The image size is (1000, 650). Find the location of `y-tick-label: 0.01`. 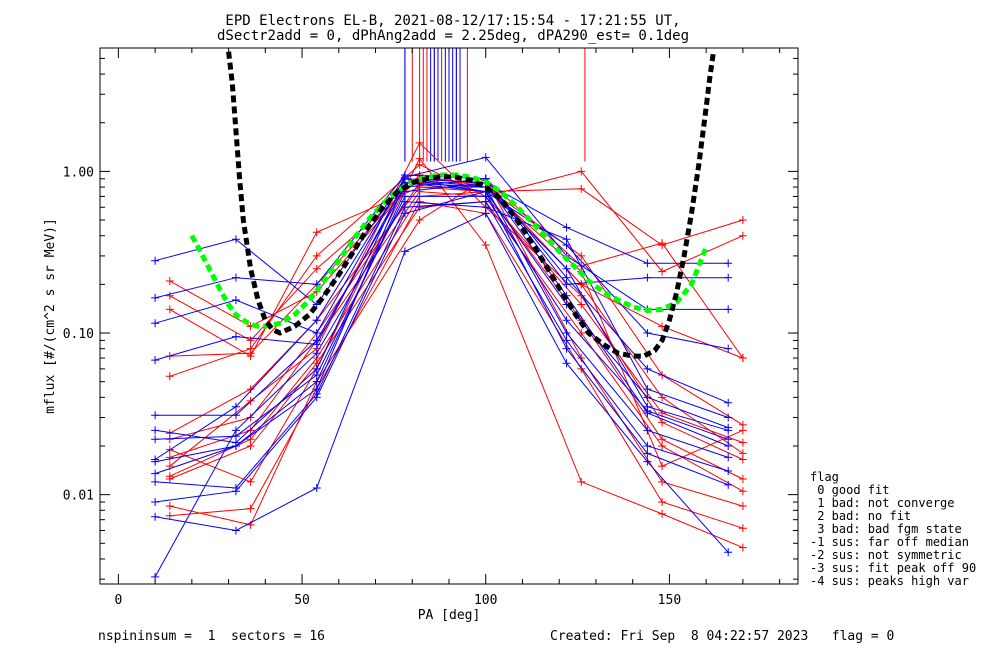

y-tick-label: 0.01 is located at coordinates (78, 496).